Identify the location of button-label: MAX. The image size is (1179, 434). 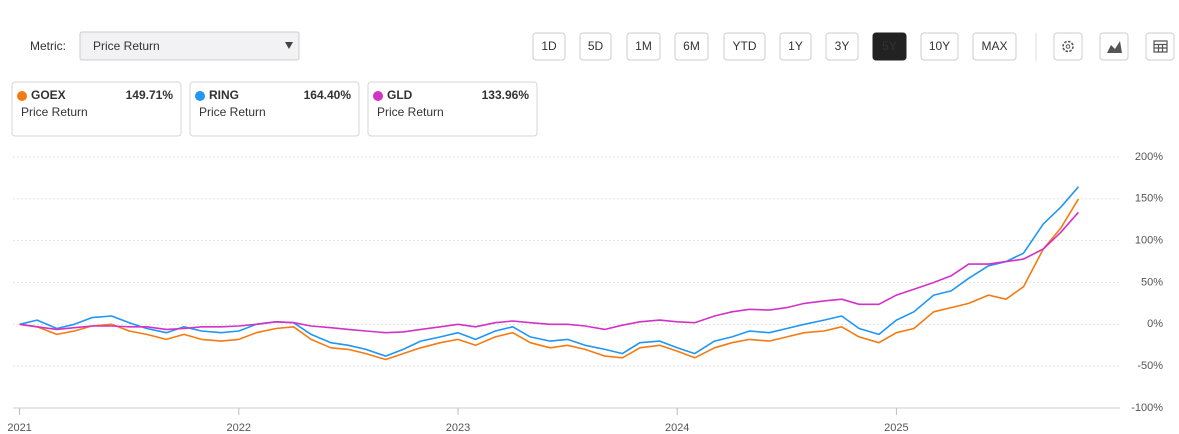
(994, 46).